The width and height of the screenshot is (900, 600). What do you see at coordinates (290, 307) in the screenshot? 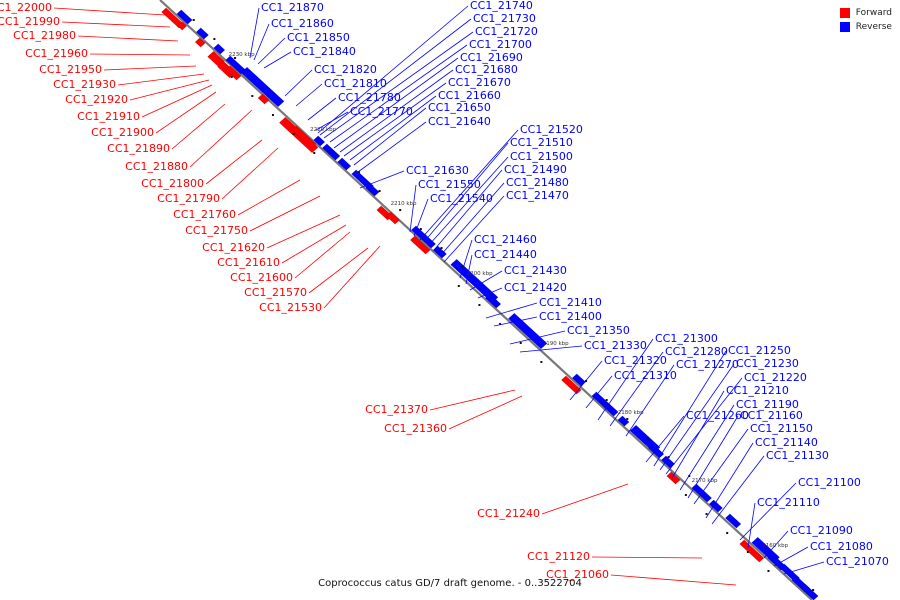
I see `forward-gene-label: CC1_21530` at bounding box center [290, 307].